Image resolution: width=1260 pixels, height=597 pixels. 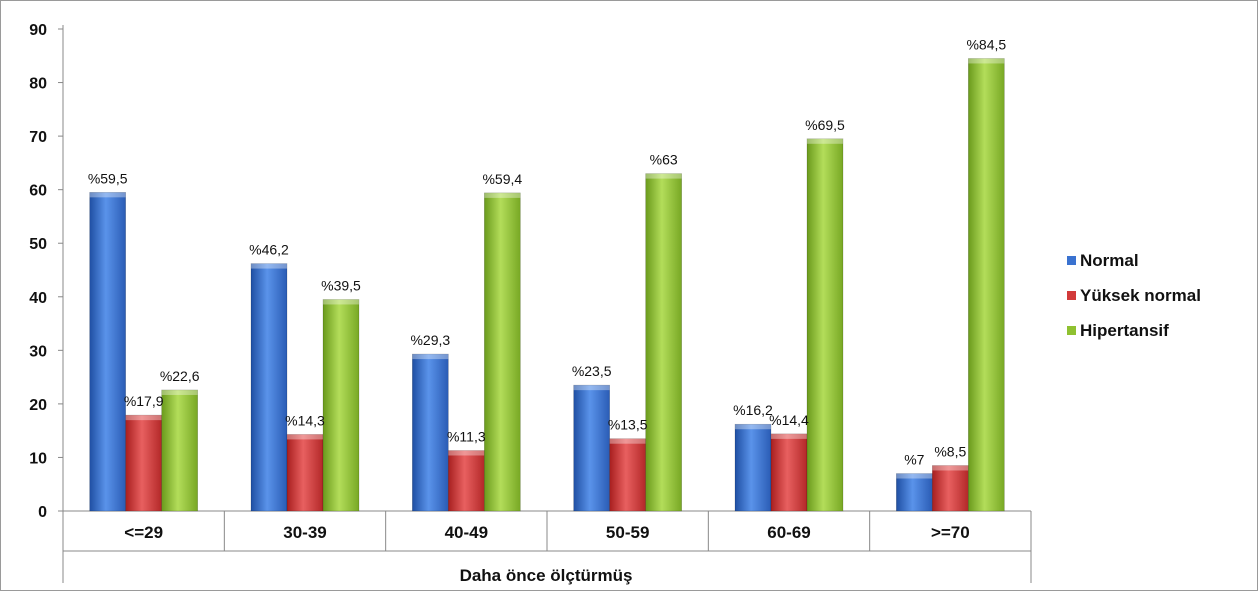 What do you see at coordinates (341, 285) in the screenshot?
I see `data-label: %39,5` at bounding box center [341, 285].